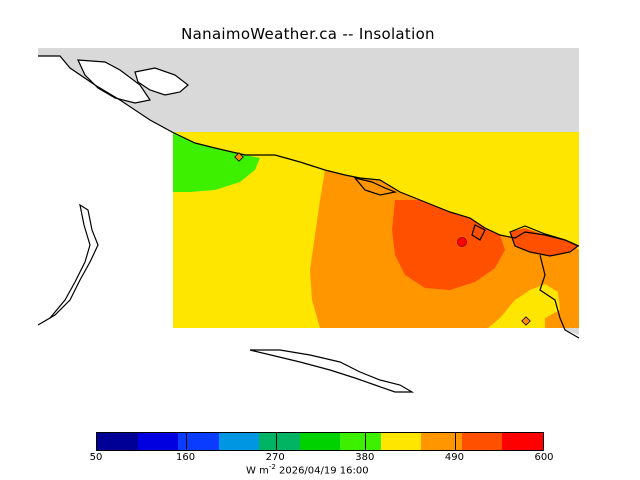 The width and height of the screenshot is (640, 480). What do you see at coordinates (272, 467) in the screenshot?
I see `units-exponent: -2` at bounding box center [272, 467].